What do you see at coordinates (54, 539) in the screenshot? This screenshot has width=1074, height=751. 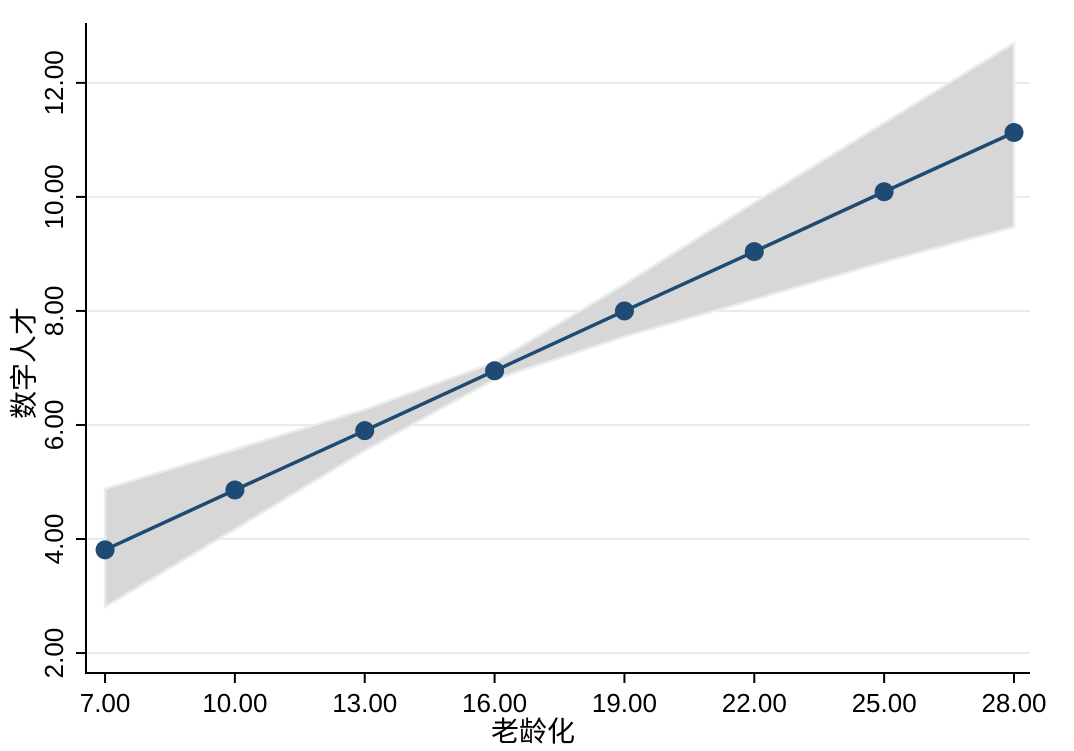 I see `y-tick-label: 4.00` at bounding box center [54, 539].